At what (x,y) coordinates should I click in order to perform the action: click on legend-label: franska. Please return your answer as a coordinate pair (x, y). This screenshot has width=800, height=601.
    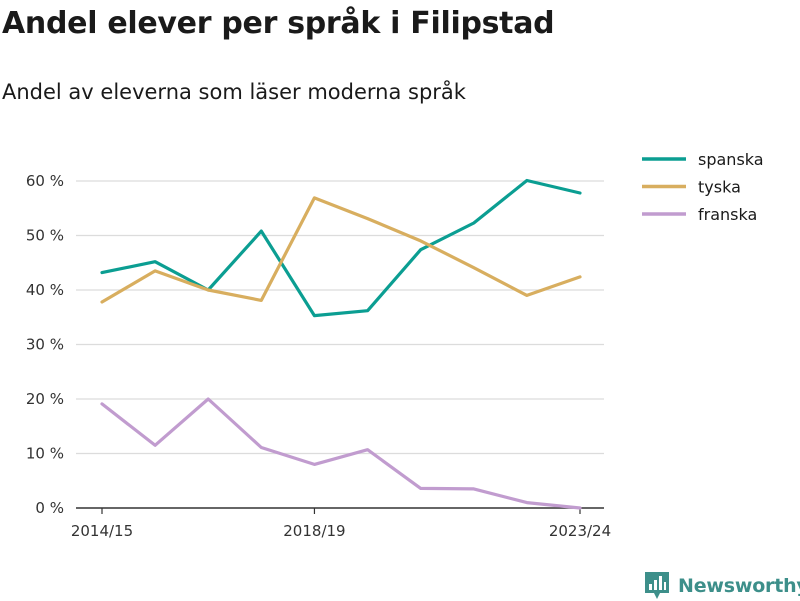
    Looking at the image, I should click on (727, 214).